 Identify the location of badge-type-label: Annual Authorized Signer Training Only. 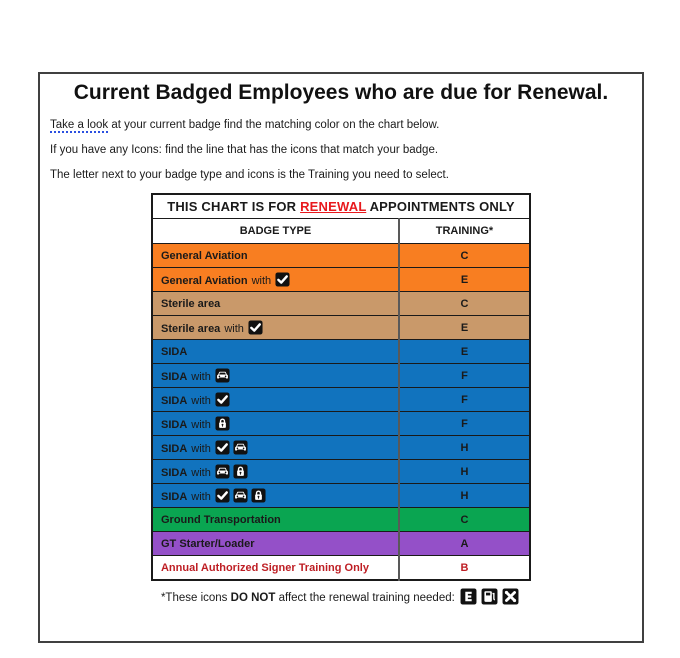
(264, 567).